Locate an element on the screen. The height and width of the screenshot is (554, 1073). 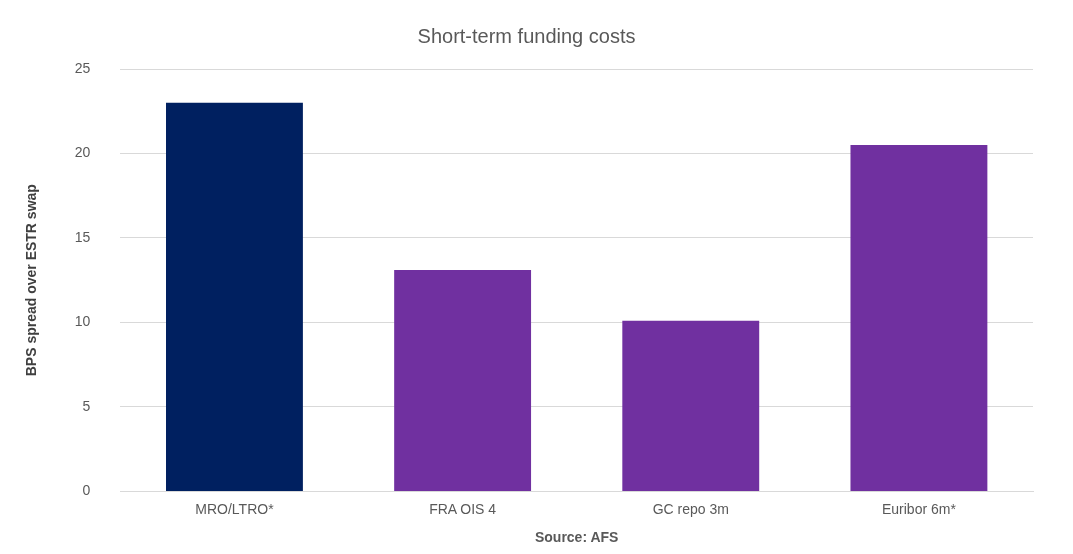
y-tick-label: 15 is located at coordinates (82, 236).